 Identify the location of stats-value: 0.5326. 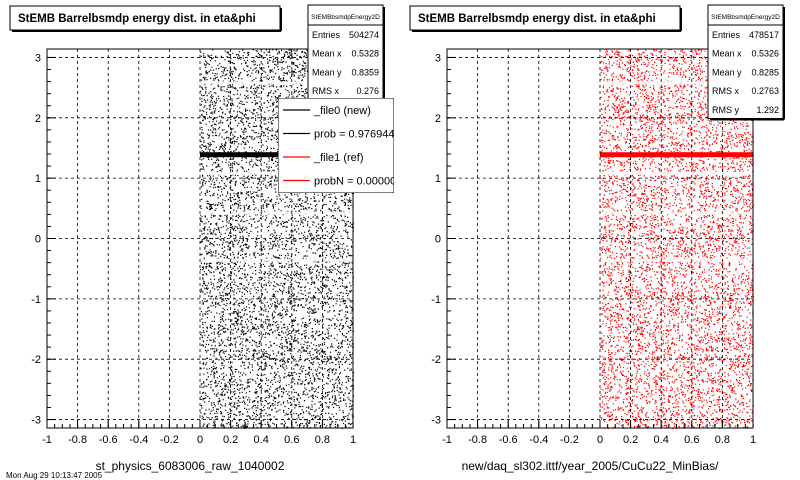
(765, 54).